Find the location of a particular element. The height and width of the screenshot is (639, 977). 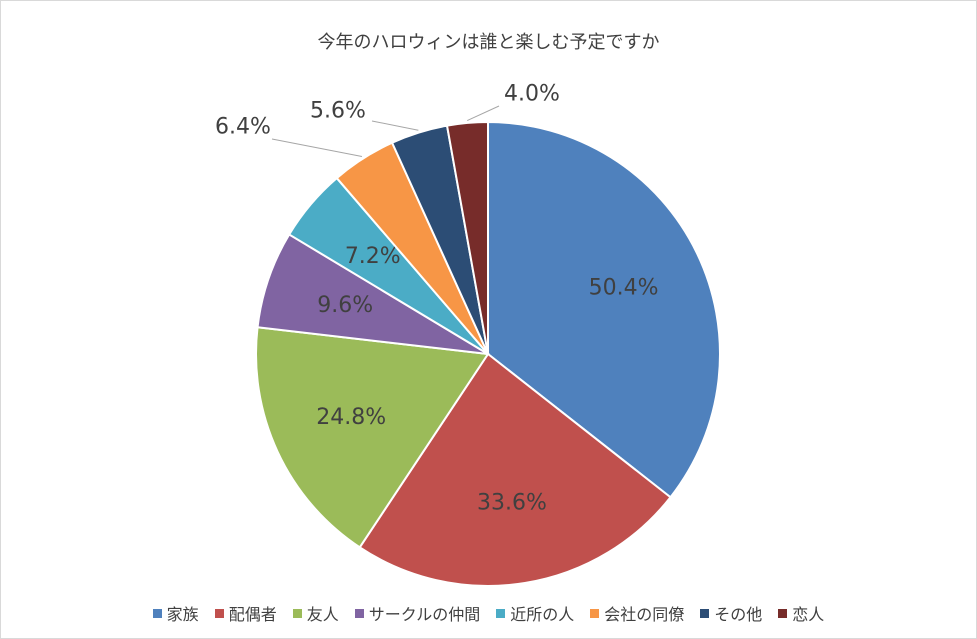

legend-label-2: 配偶者 is located at coordinates (252, 614).